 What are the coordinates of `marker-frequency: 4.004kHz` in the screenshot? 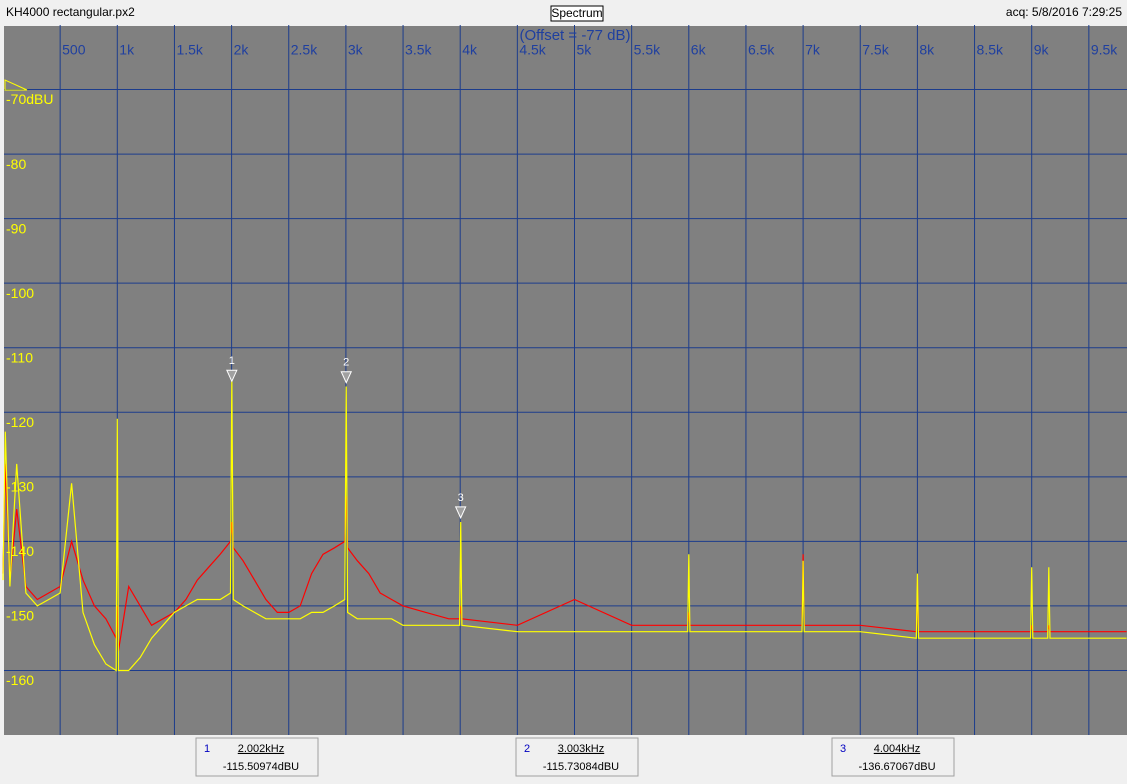 It's located at (897, 749).